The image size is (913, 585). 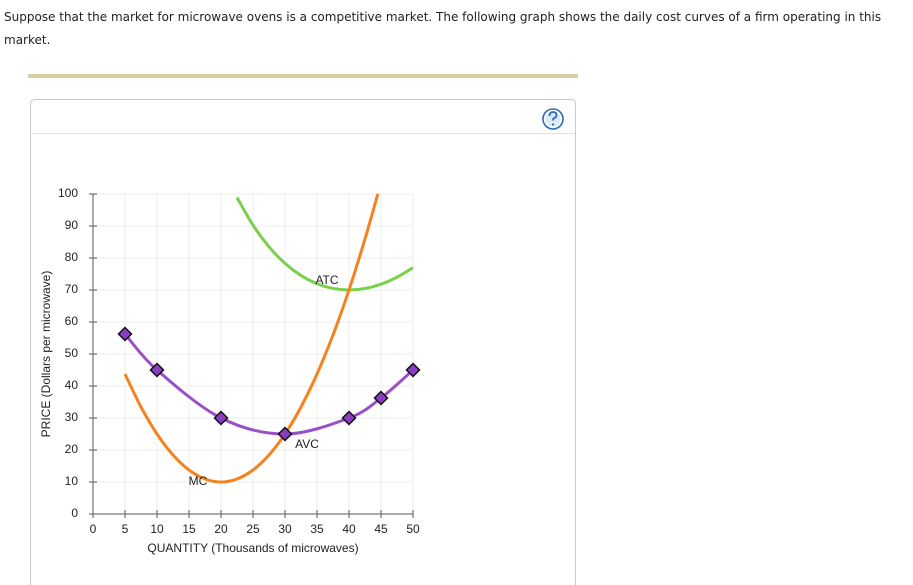 What do you see at coordinates (252, 548) in the screenshot?
I see `x-axis-title: QUANTITY (Thousands of microwaves)` at bounding box center [252, 548].